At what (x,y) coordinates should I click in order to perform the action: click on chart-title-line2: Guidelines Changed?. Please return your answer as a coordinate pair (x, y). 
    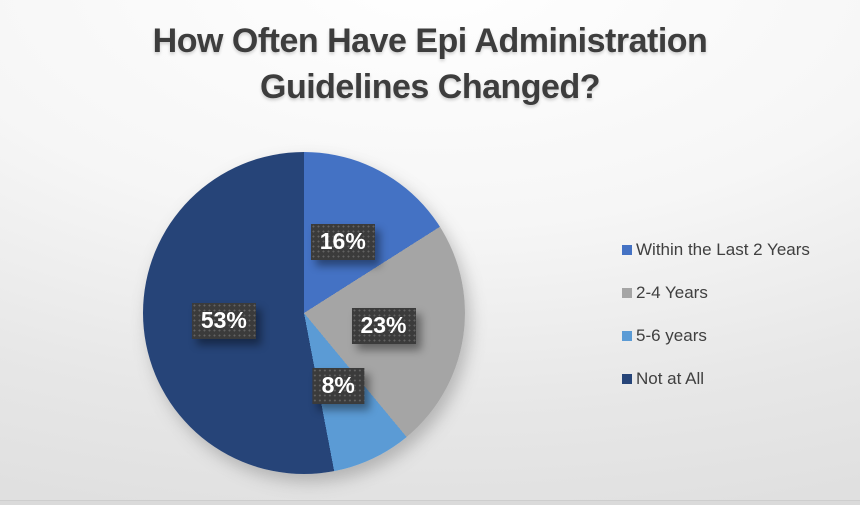
    Looking at the image, I should click on (430, 87).